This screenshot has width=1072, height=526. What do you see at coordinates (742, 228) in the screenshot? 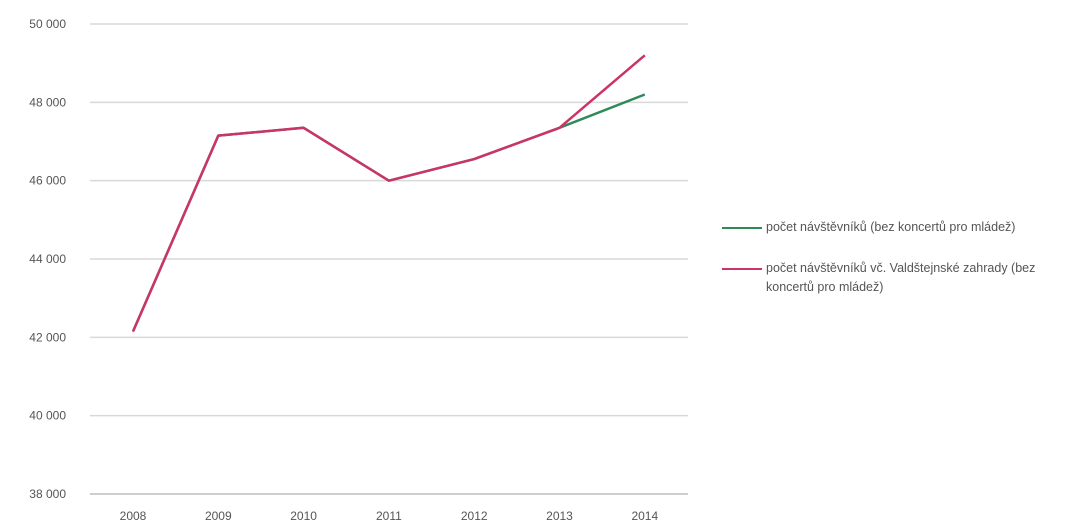
I see `legend-swatch-green` at bounding box center [742, 228].